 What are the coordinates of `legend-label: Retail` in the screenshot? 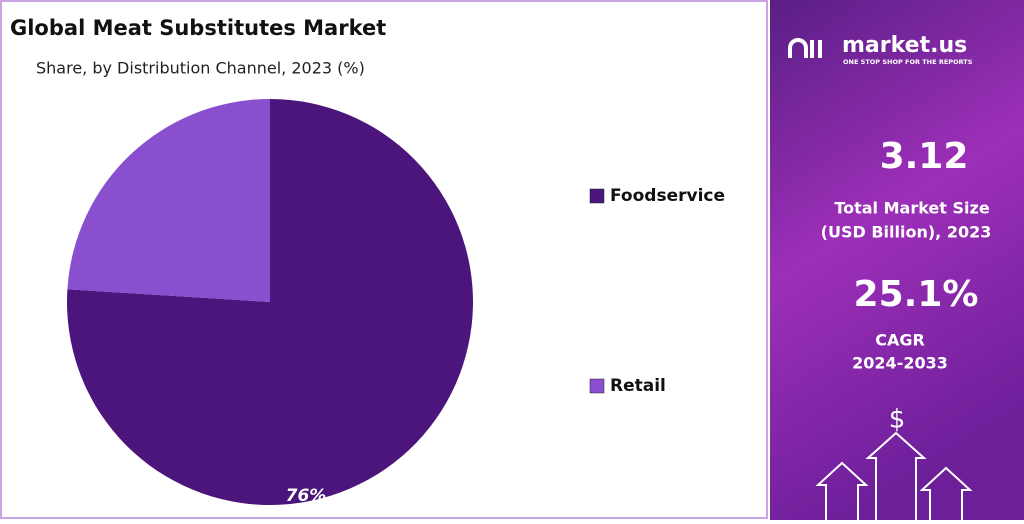 It's located at (638, 386).